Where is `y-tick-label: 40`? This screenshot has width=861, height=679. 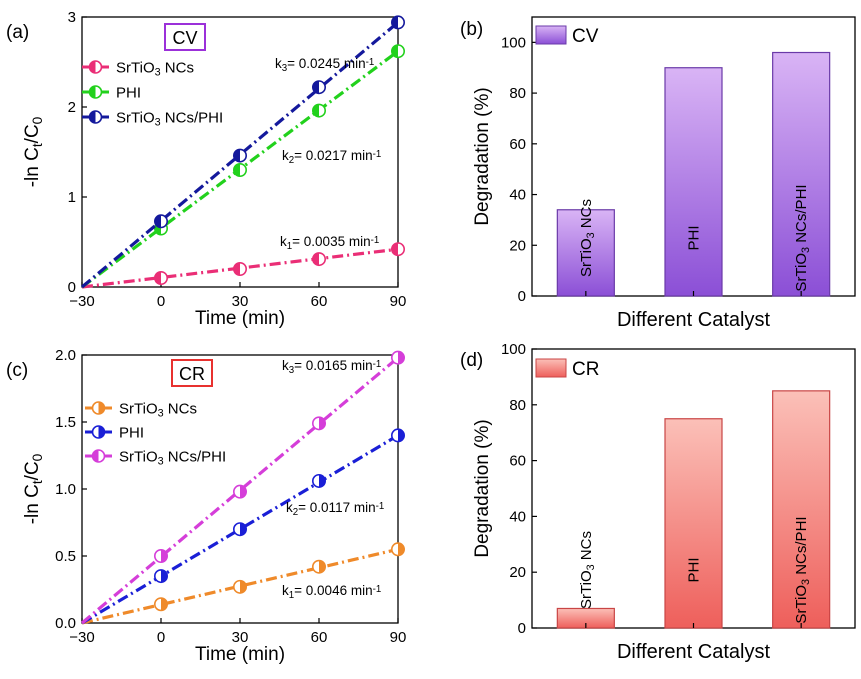
y-tick-label: 40 is located at coordinates (517, 516).